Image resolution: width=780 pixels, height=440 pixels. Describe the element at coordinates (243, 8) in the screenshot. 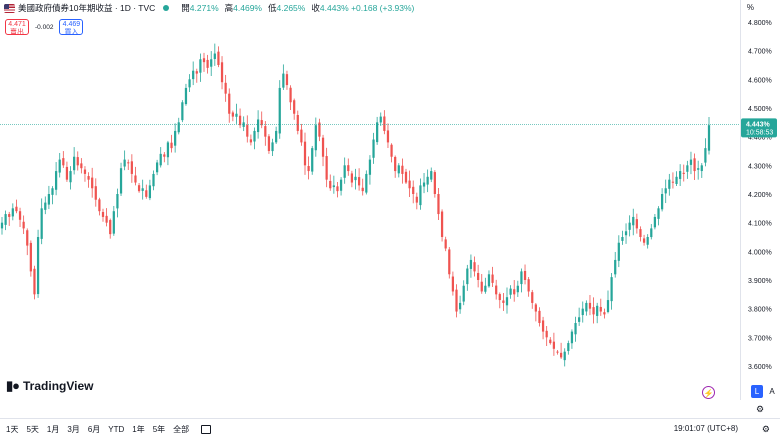

I see `ohlc-high: 高4.469%` at that location.